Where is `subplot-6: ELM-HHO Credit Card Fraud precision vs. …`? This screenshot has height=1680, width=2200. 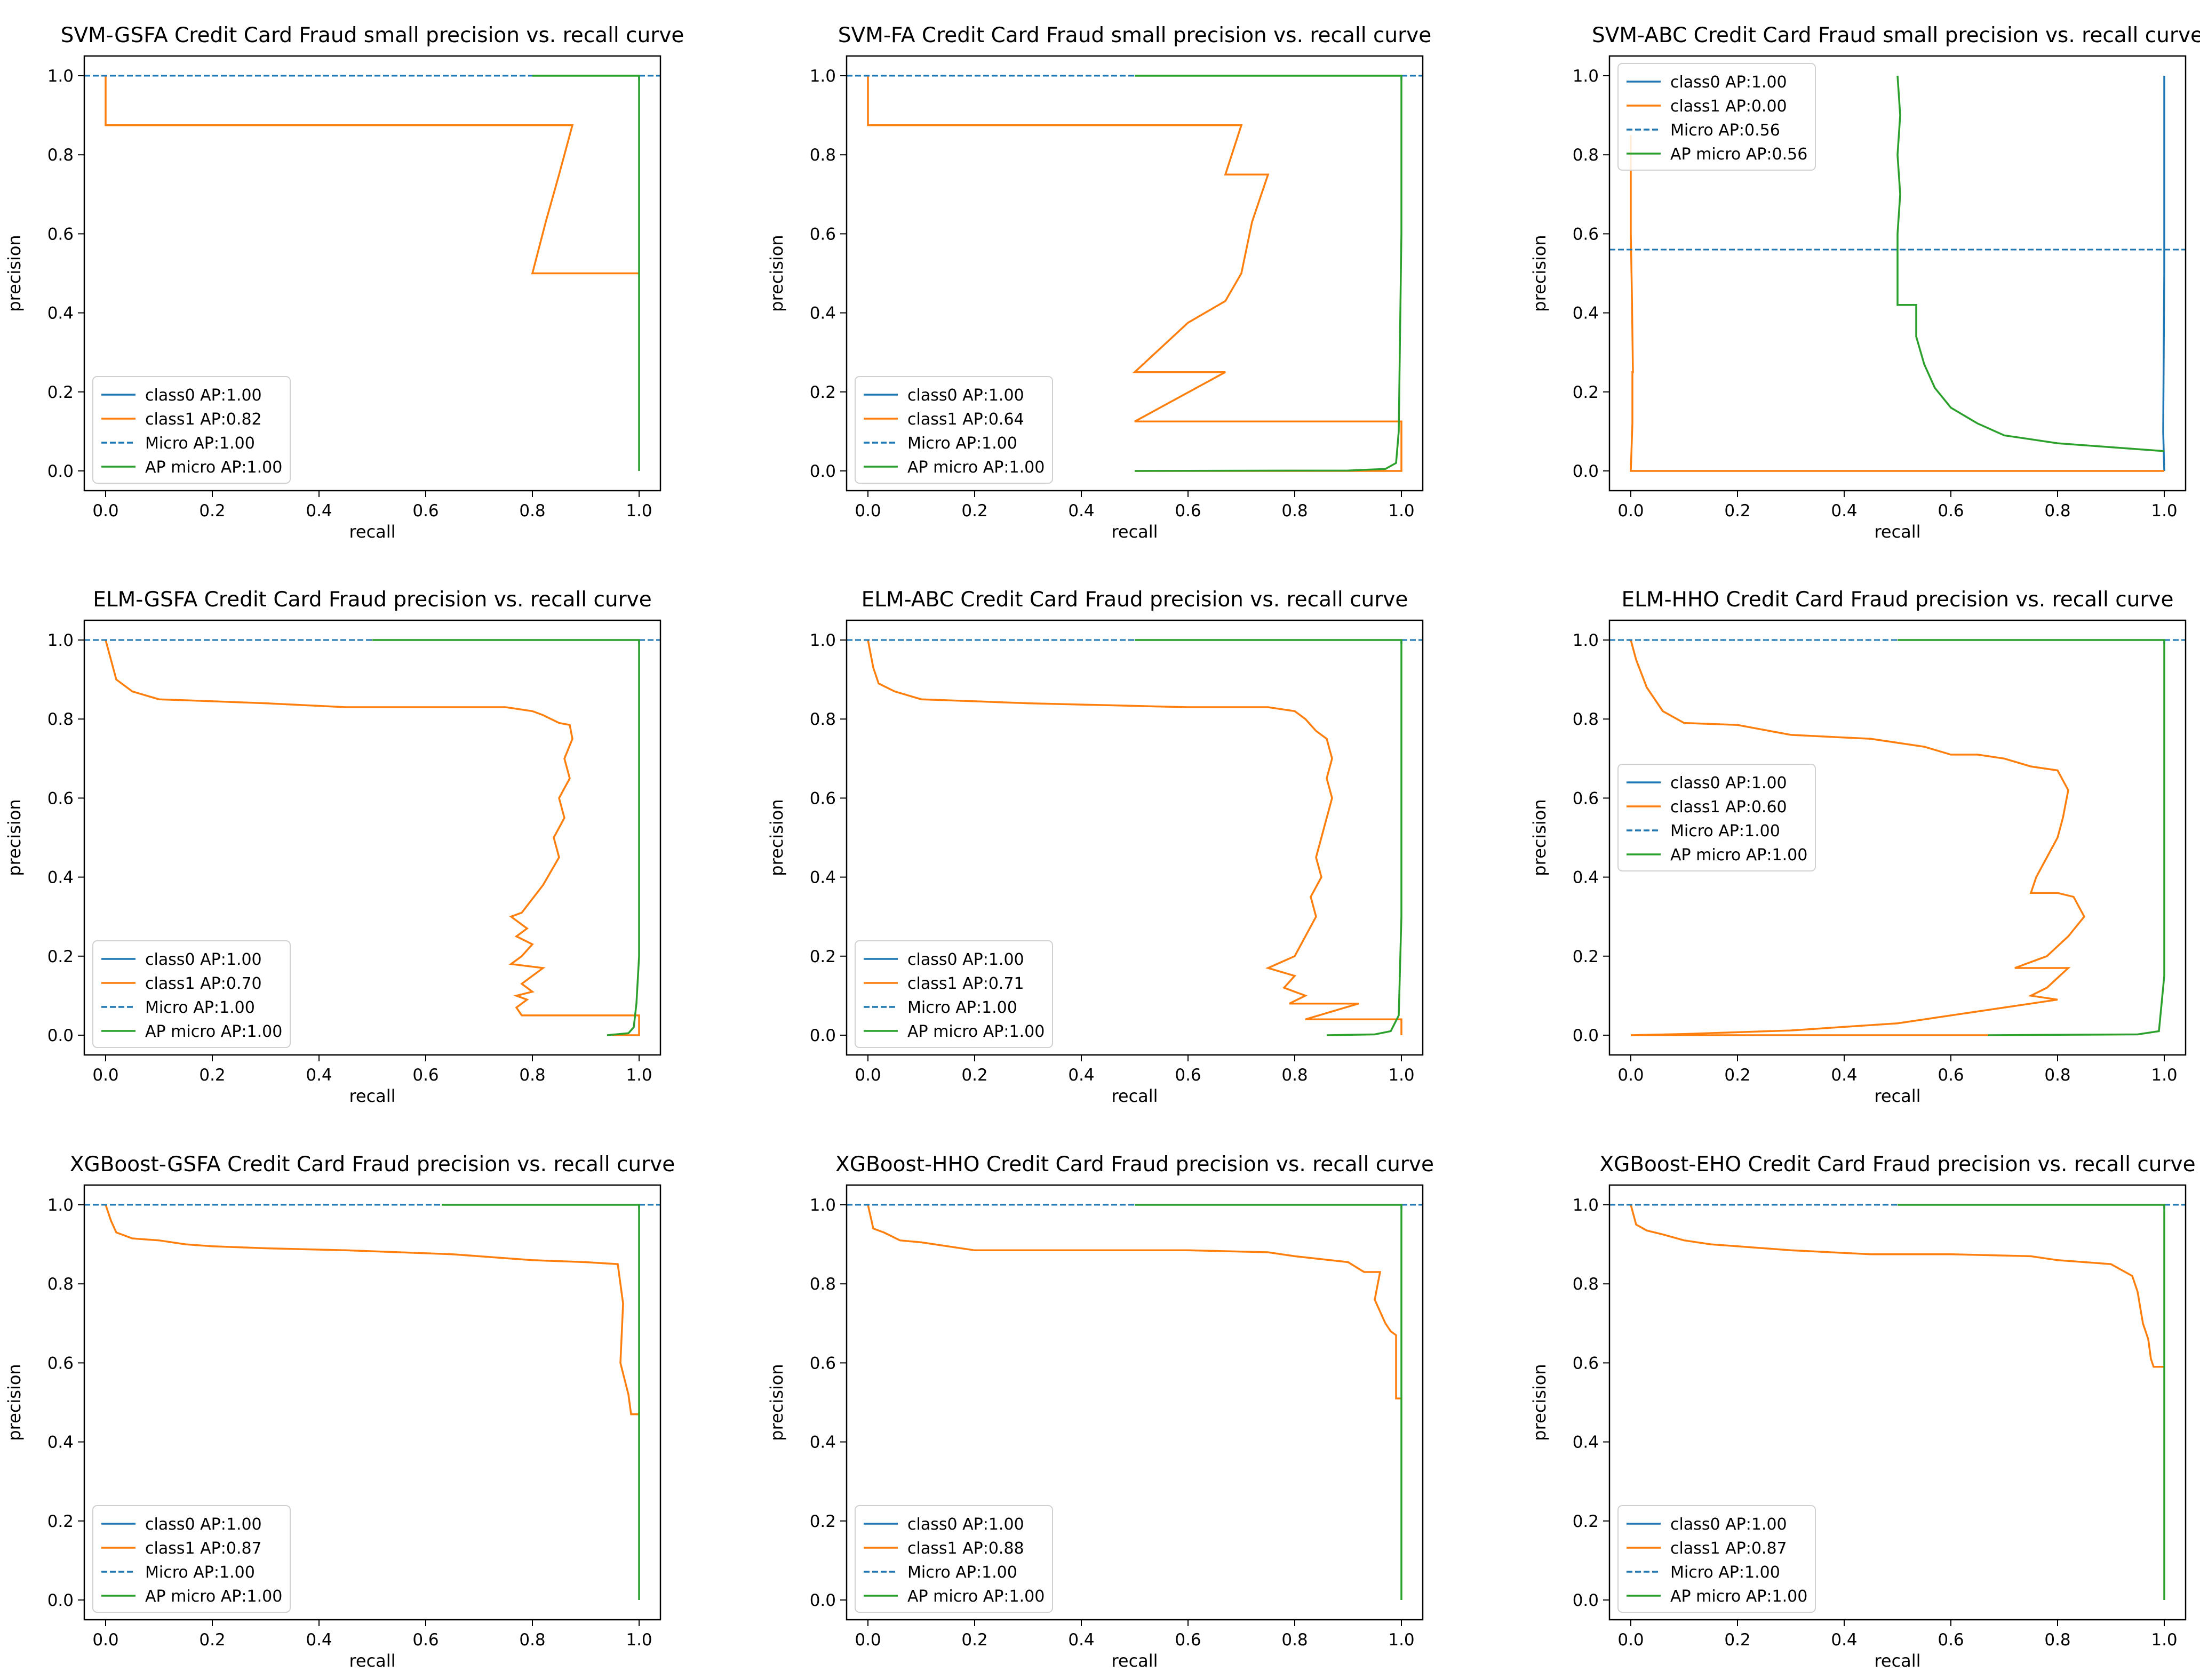
subplot-6: ELM-HHO Credit Card Fraud precision vs. … is located at coordinates (1858, 847).